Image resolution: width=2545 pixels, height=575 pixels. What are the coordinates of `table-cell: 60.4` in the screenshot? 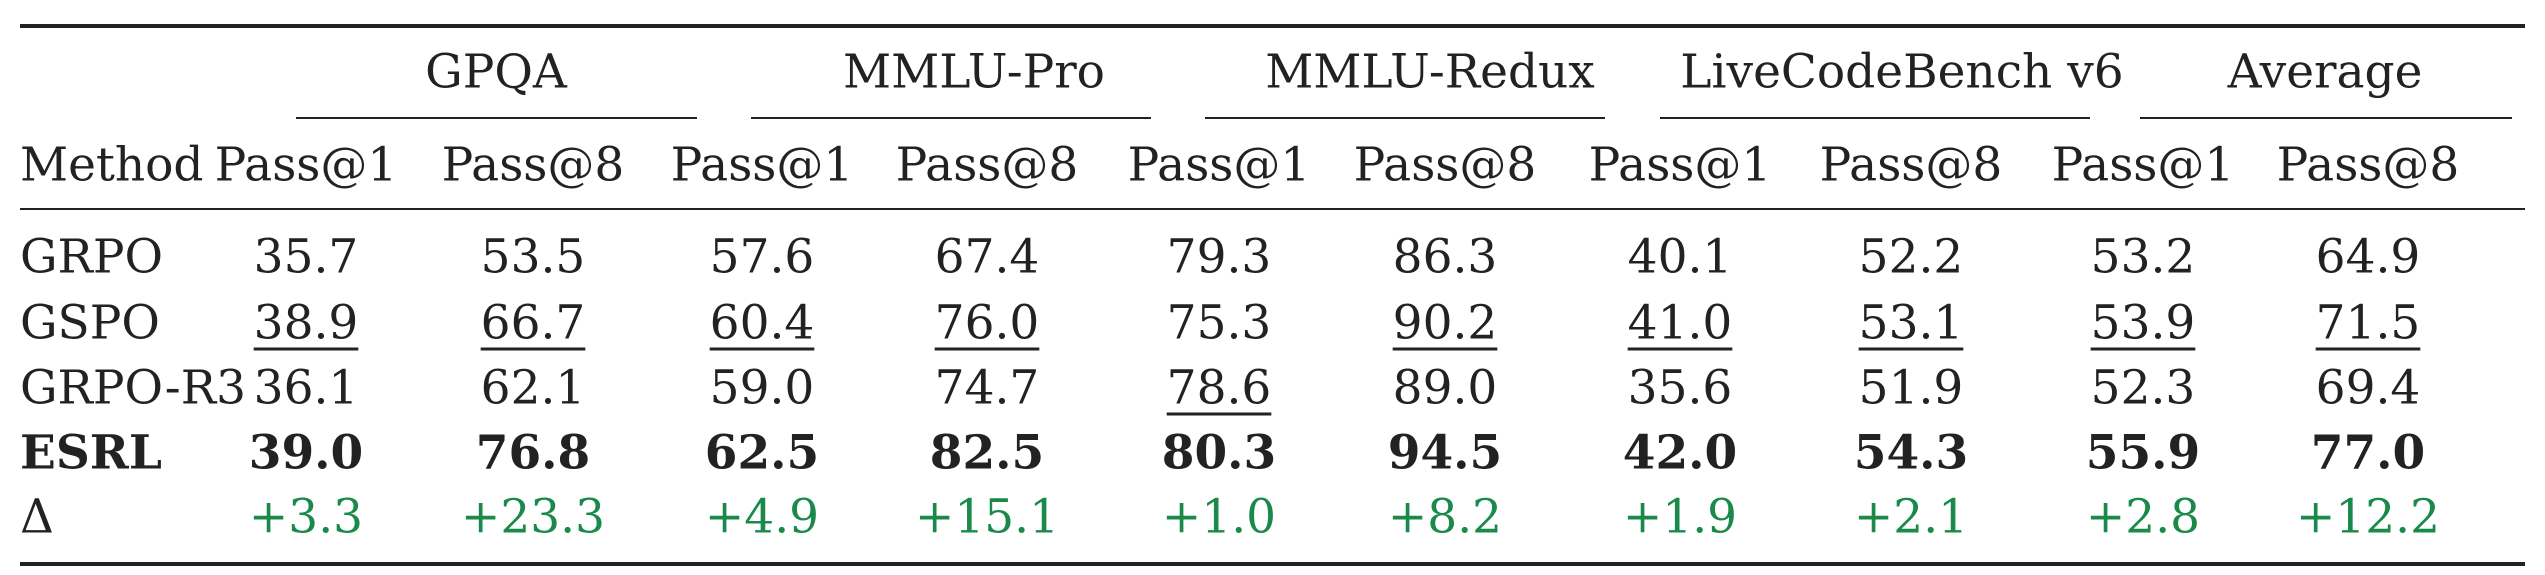 It's located at (762, 323).